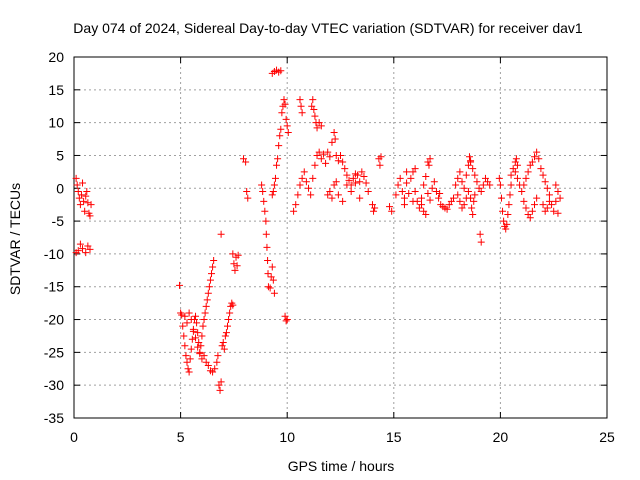  What do you see at coordinates (58, 221) in the screenshot?
I see `y-tick-label: -5` at bounding box center [58, 221].